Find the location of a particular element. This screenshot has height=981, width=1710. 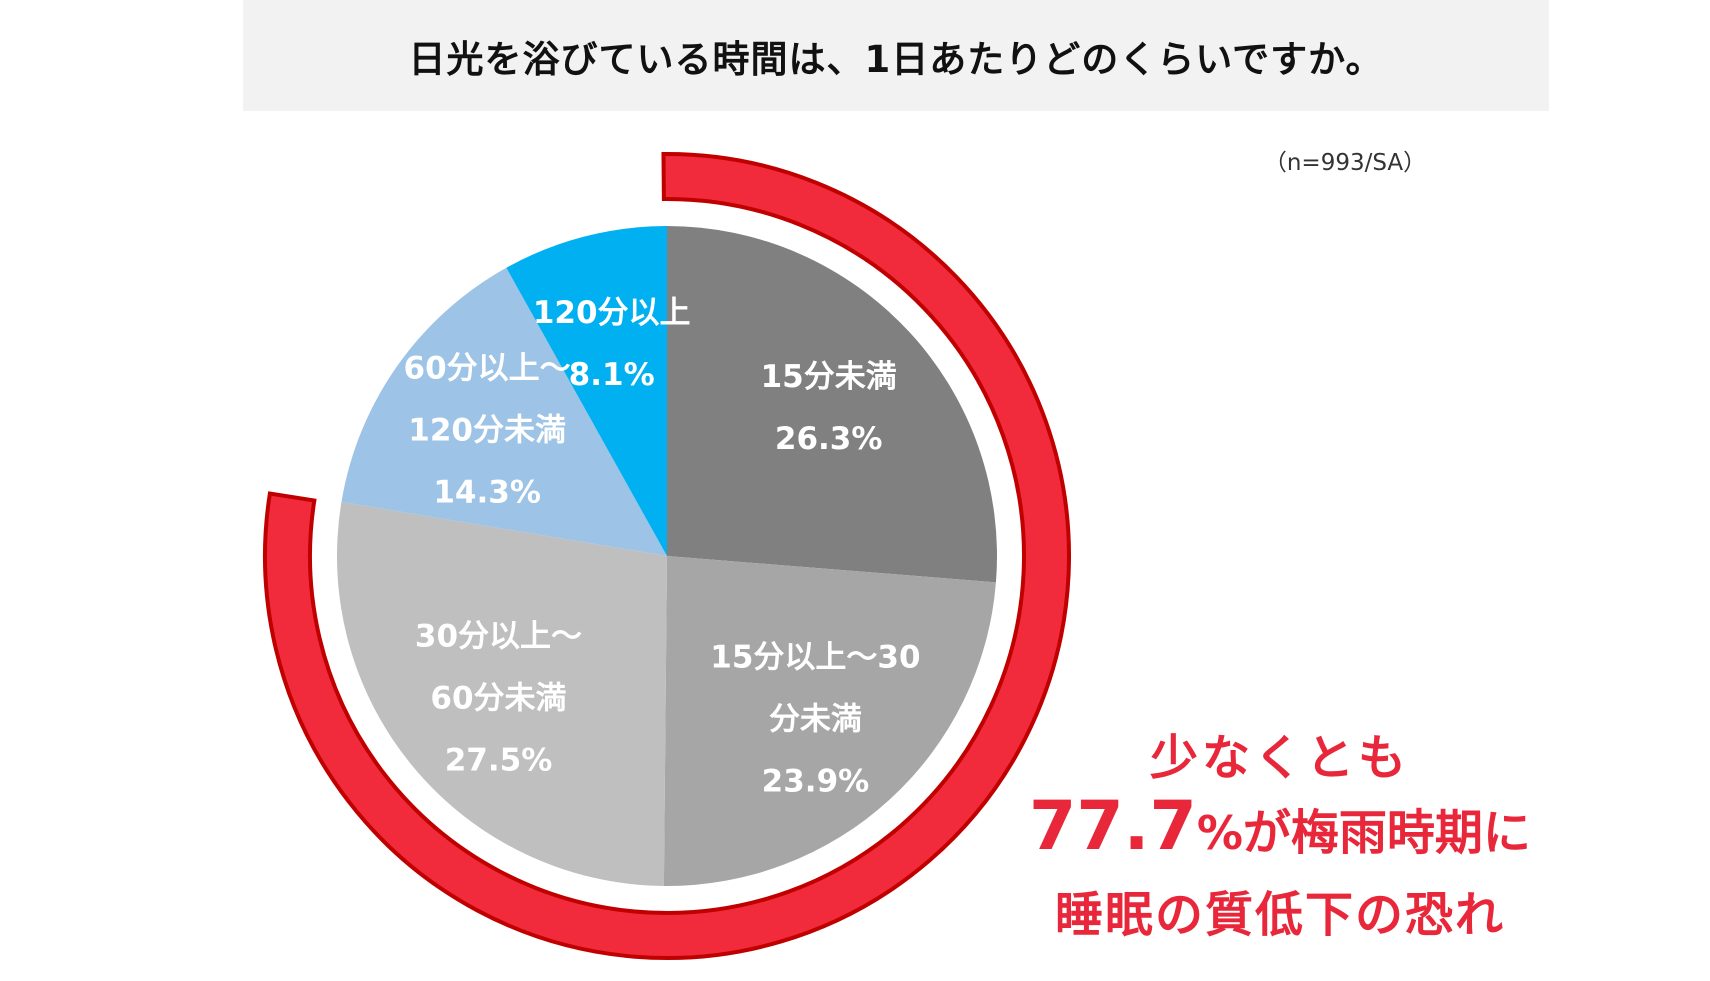

callout: 少なくとも 77.7%が梅雨時期に 睡眠の質低下の恐れ is located at coordinates (1280, 837).